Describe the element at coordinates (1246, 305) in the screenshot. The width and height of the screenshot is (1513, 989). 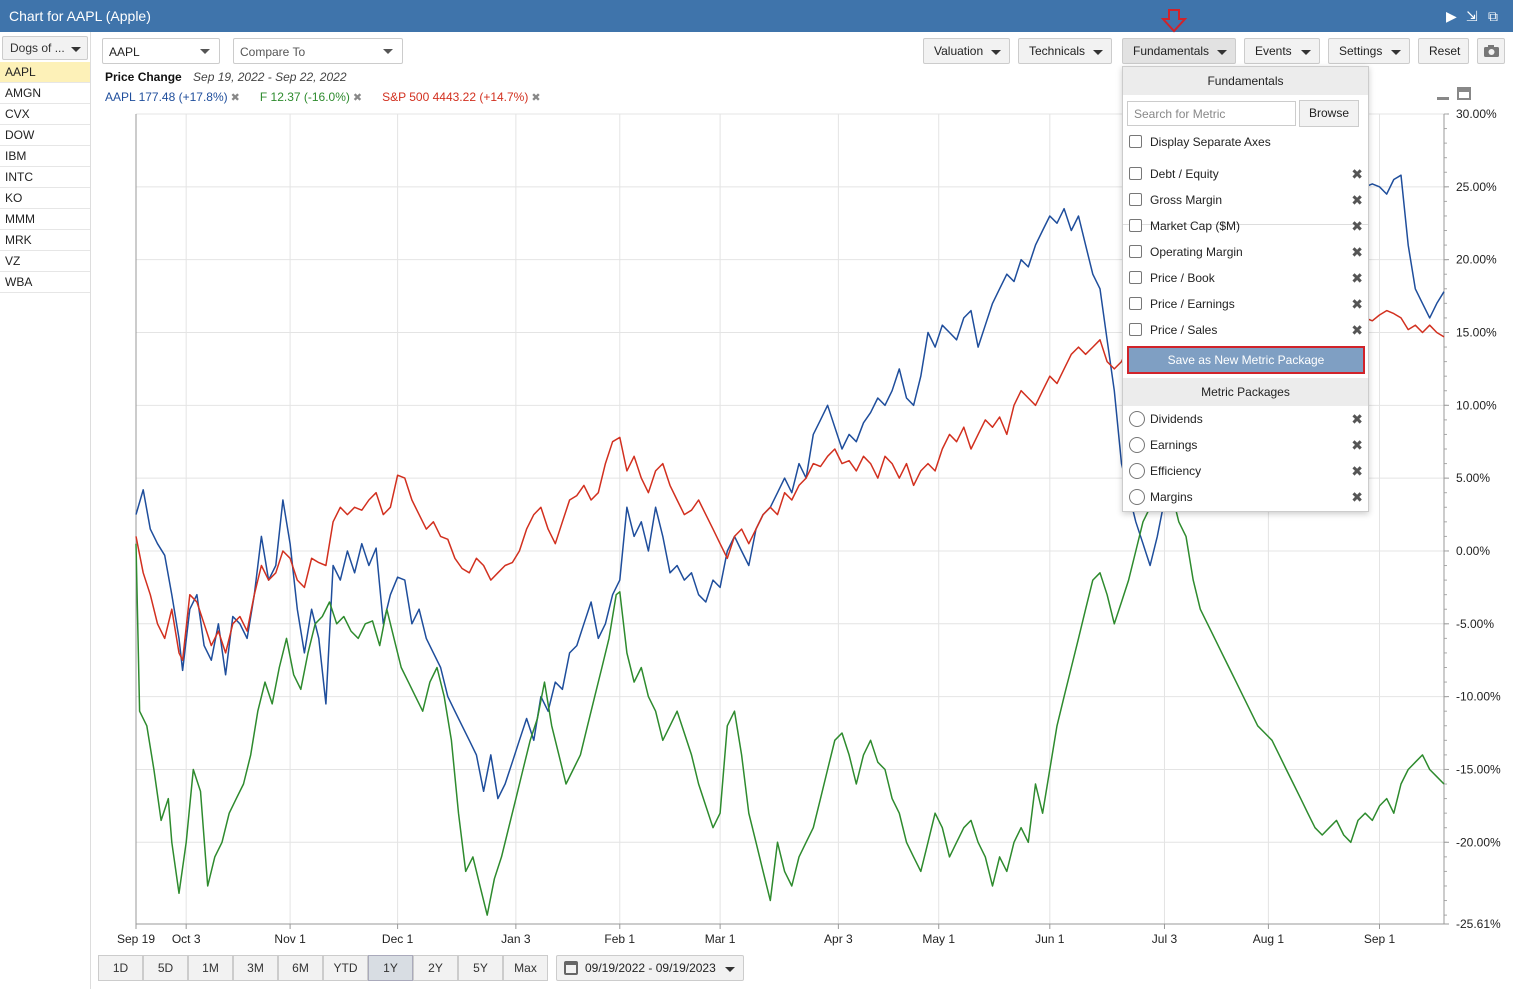
I see `metric-option: Price / Earnings ✖` at that location.